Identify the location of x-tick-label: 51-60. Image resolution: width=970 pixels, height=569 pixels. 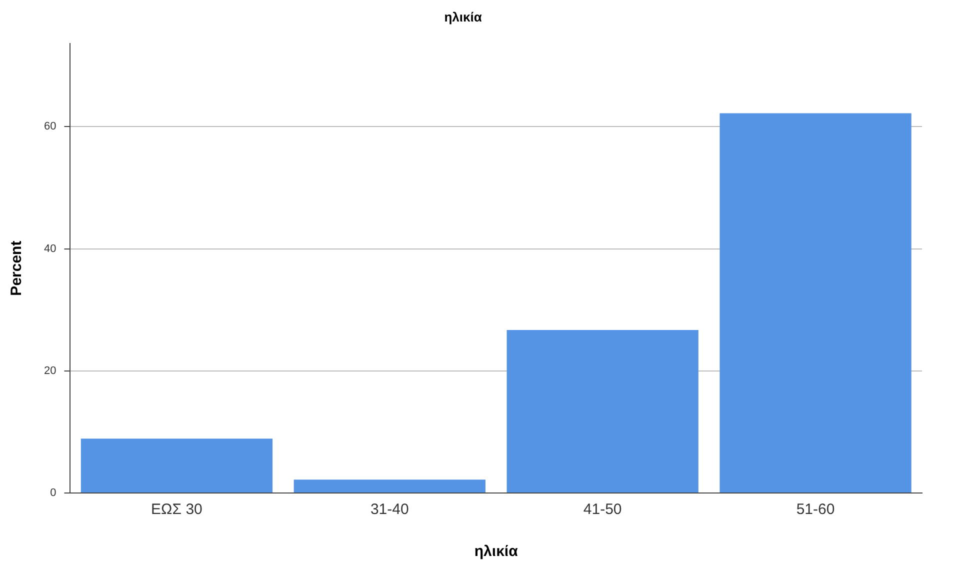
(815, 509).